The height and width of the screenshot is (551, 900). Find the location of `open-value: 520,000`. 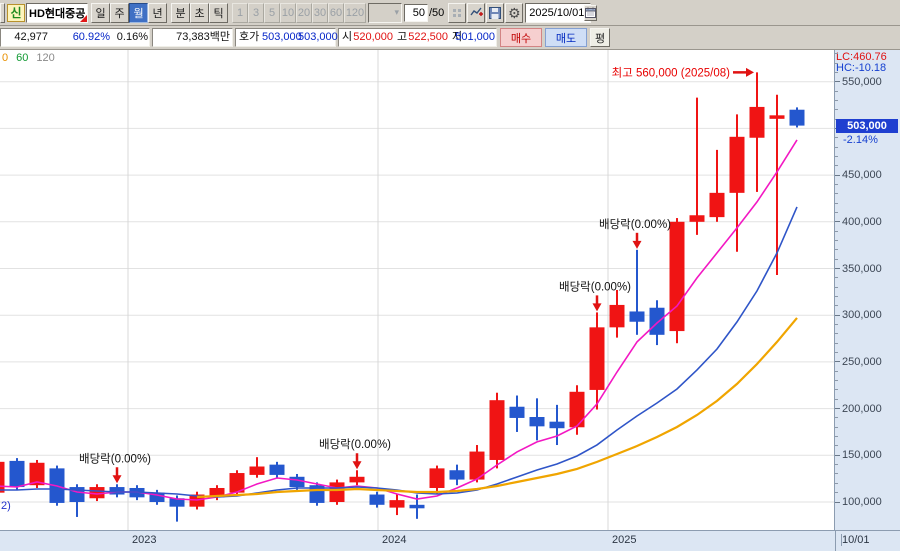

open-value: 520,000 is located at coordinates (373, 37).